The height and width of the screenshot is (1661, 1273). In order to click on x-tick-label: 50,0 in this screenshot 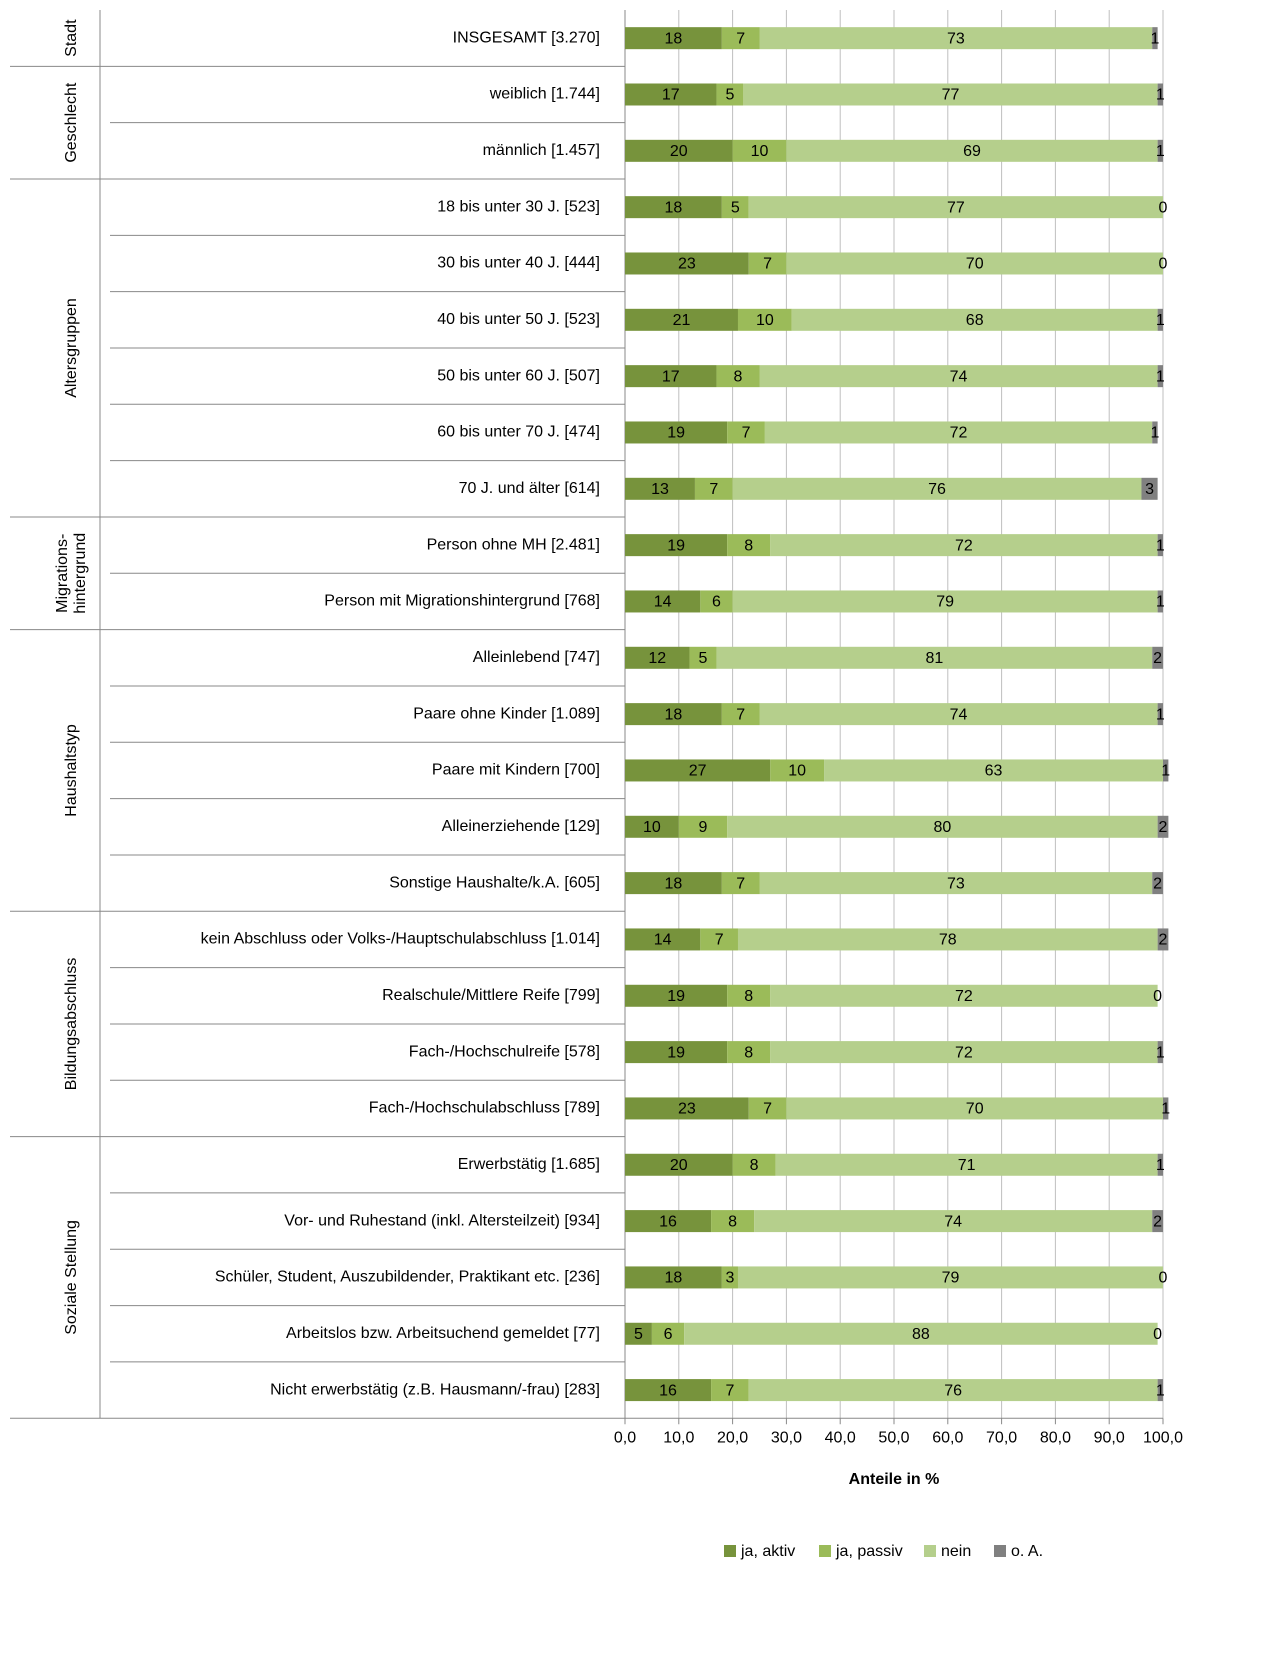, I will do `click(893, 1437)`.